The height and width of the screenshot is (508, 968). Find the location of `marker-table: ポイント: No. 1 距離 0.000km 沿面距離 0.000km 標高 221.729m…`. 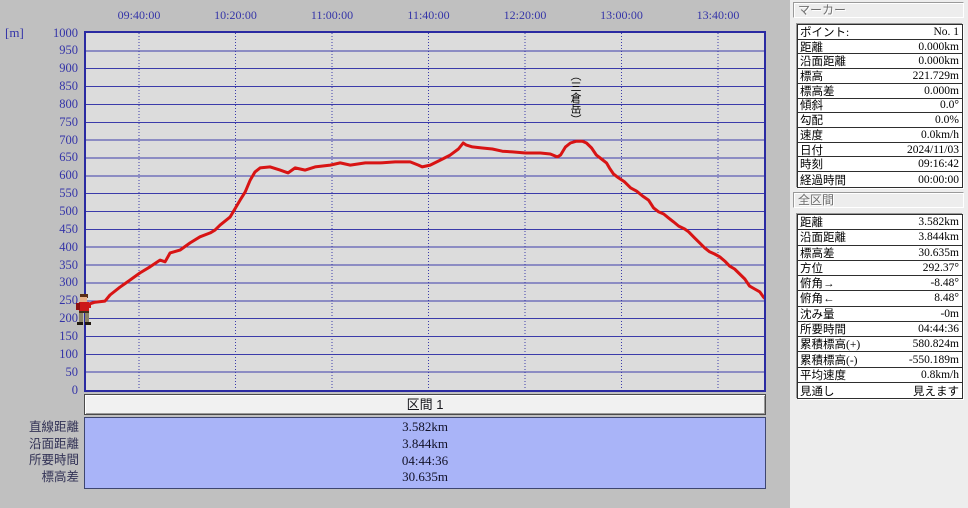

marker-table: ポイント: No. 1 距離 0.000km 沿面距離 0.000km 標高 221.729m… is located at coordinates (880, 106).